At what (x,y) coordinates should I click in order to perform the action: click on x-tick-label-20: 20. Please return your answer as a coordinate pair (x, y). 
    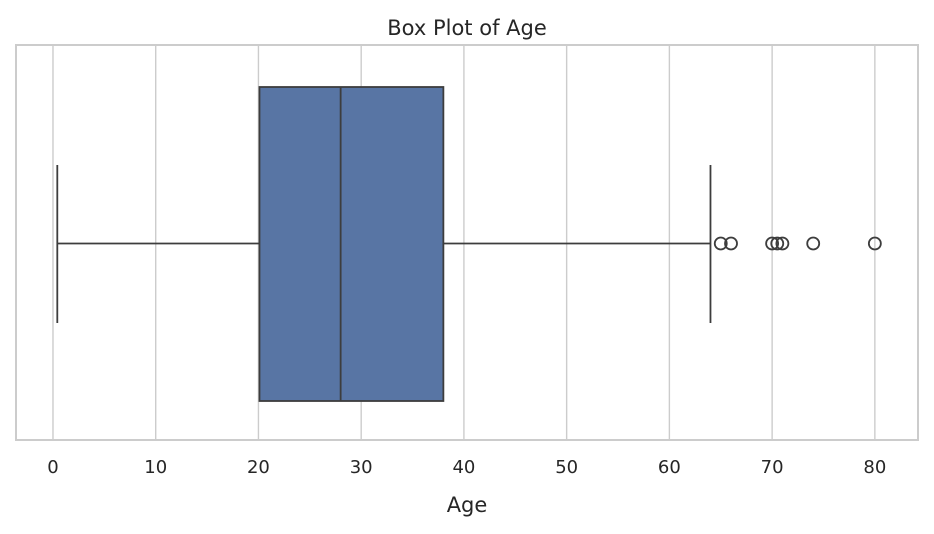
    Looking at the image, I should click on (258, 467).